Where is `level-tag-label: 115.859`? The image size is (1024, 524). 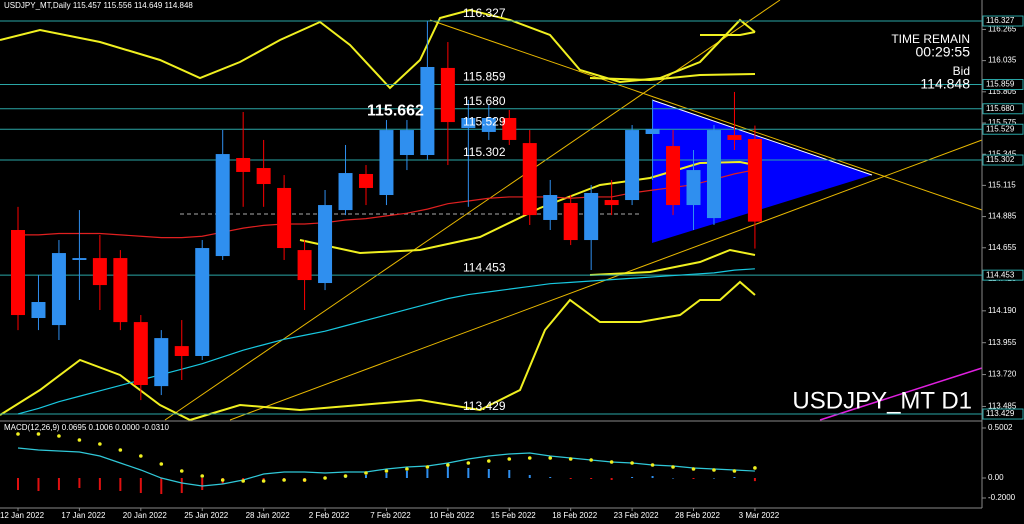 level-tag-label: 115.859 is located at coordinates (1000, 84).